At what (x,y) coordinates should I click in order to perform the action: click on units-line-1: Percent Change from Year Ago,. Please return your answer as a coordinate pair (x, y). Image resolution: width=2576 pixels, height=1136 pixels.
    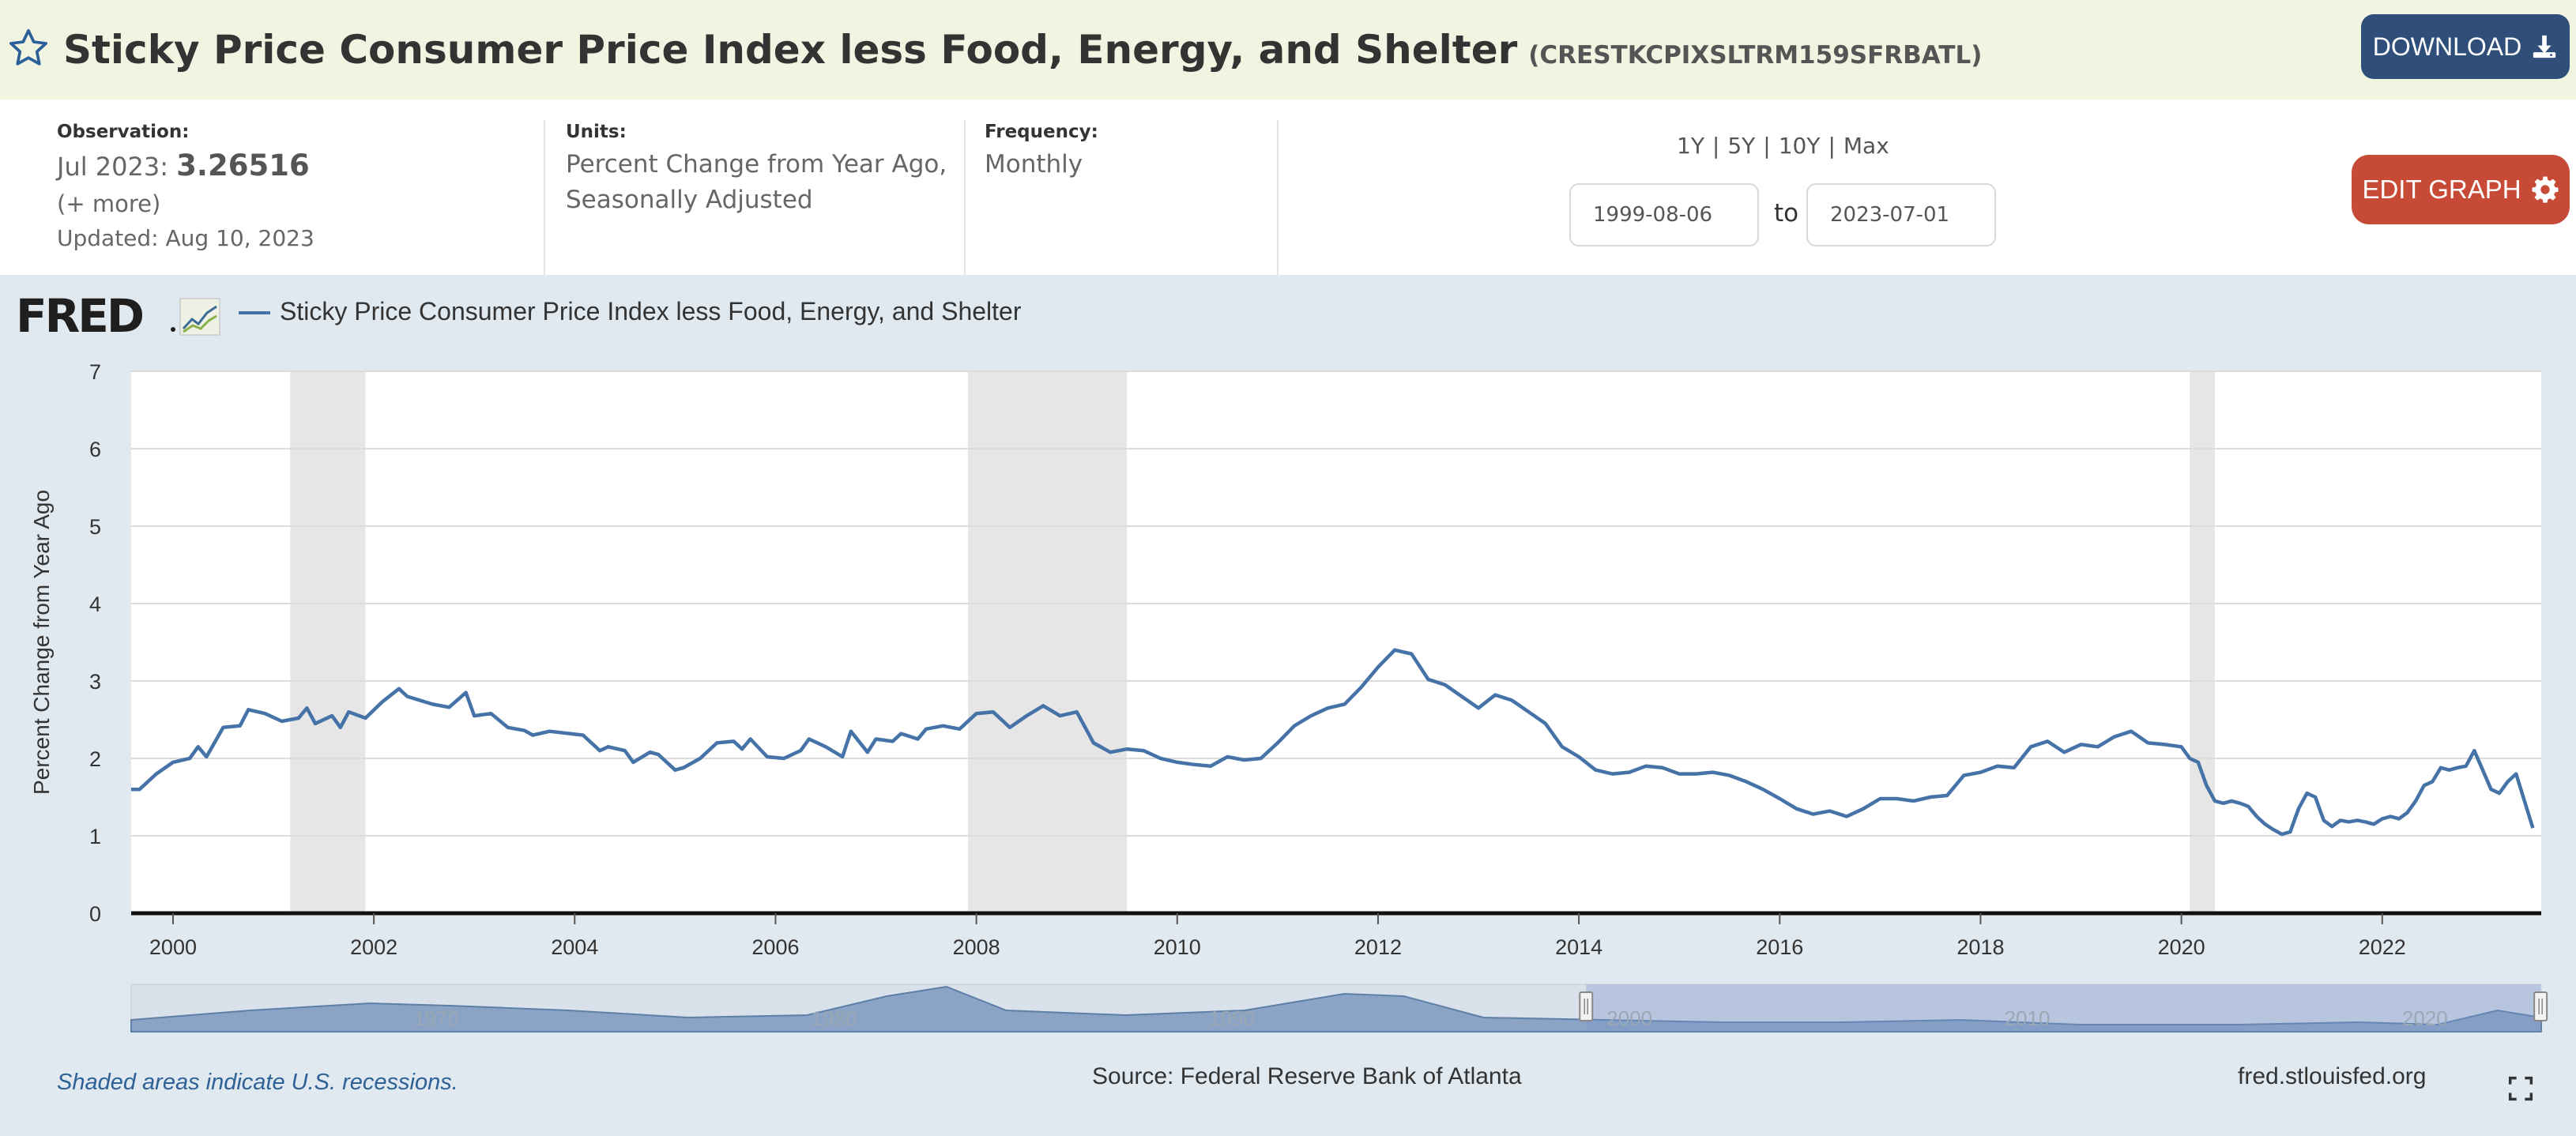
    Looking at the image, I should click on (756, 164).